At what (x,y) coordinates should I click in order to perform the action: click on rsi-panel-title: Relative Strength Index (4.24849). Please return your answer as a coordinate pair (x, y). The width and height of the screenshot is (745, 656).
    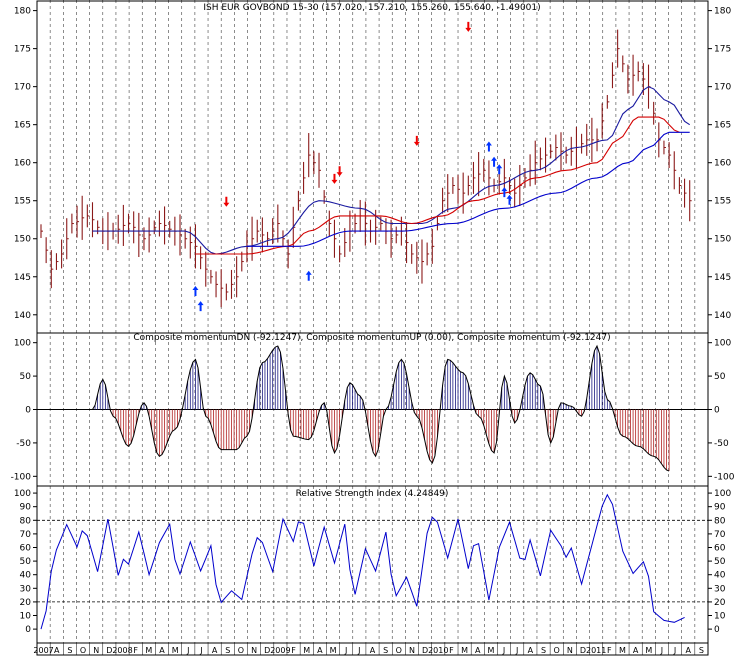
    Looking at the image, I should click on (372, 494).